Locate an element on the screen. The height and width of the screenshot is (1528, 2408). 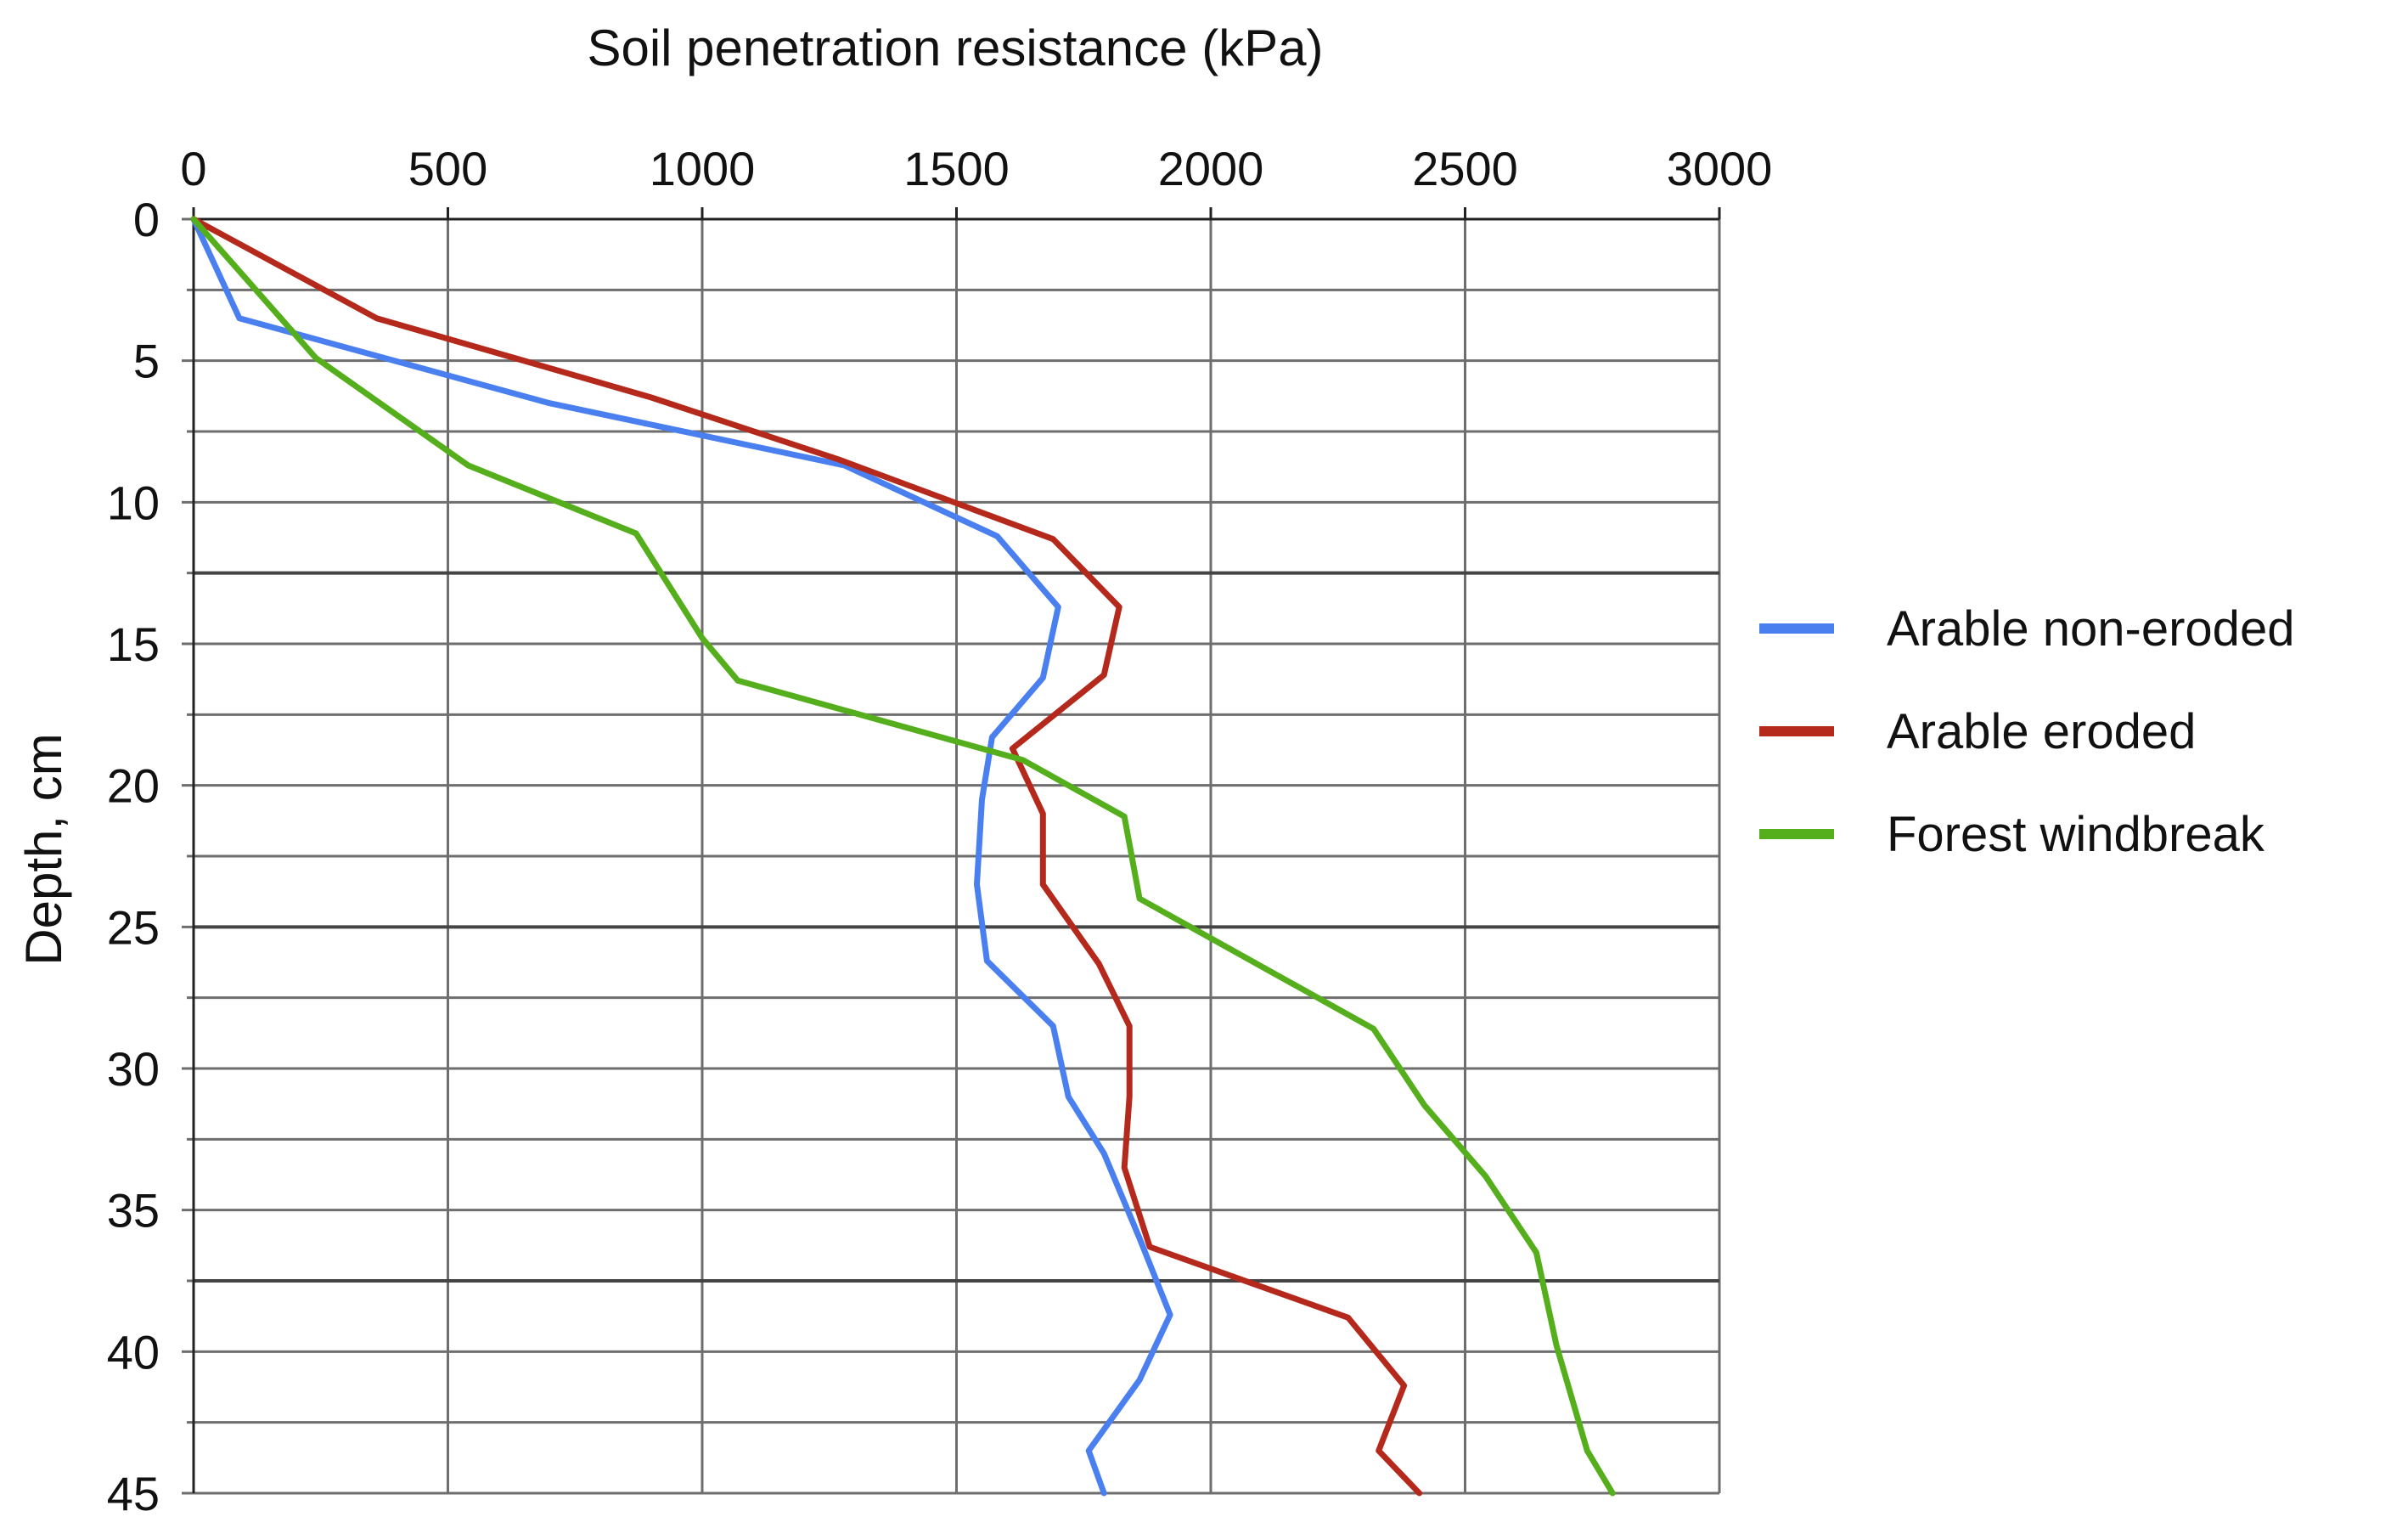
y-tick-label: 20 is located at coordinates (133, 786).